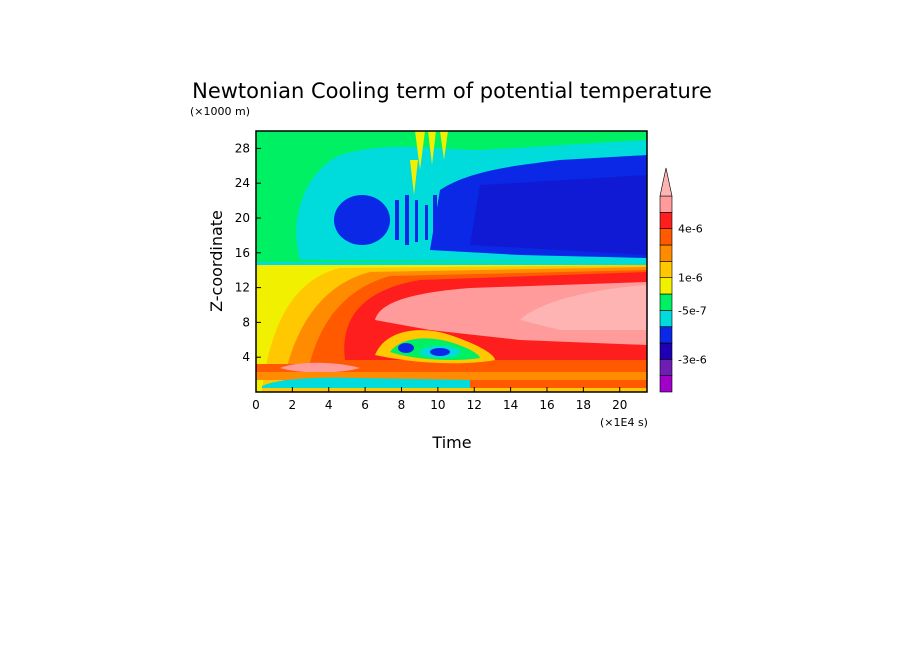 This screenshot has width=904, height=654. What do you see at coordinates (692, 359) in the screenshot?
I see `colorbar-label: -3e-6` at bounding box center [692, 359].